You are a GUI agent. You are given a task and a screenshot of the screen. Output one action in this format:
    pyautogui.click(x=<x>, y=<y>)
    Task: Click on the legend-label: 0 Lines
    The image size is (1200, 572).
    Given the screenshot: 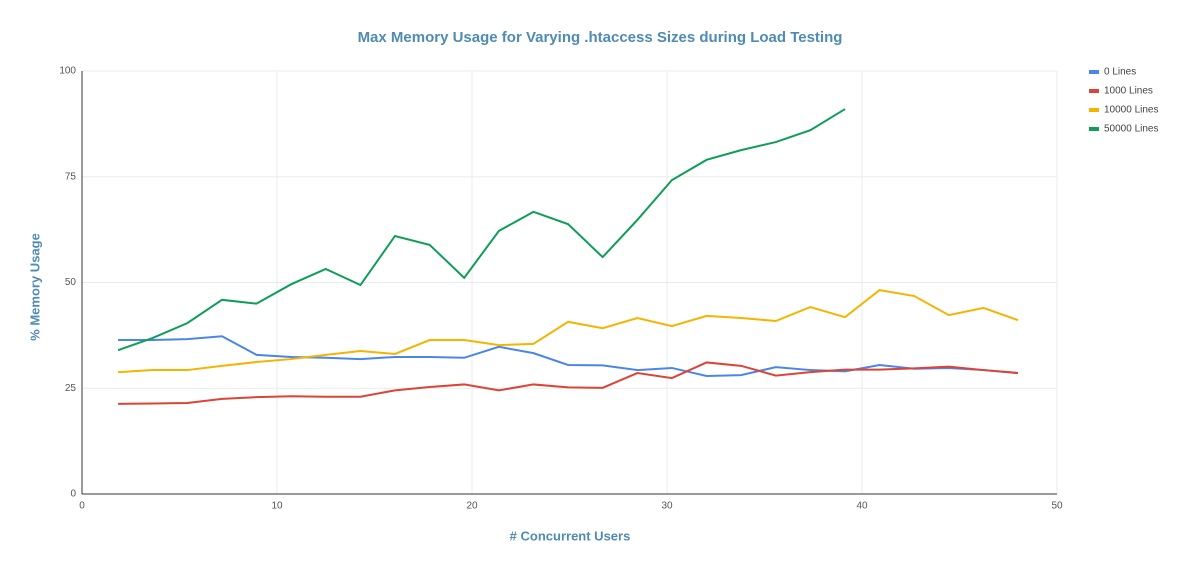 What is the action you would take?
    pyautogui.click(x=1120, y=72)
    